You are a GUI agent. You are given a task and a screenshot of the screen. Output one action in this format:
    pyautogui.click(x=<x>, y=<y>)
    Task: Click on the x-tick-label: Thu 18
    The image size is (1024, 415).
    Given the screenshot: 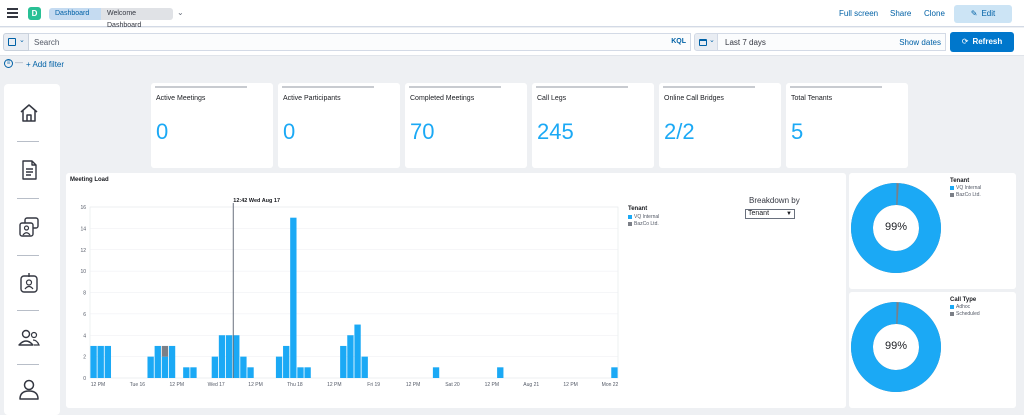 What is the action you would take?
    pyautogui.click(x=295, y=385)
    